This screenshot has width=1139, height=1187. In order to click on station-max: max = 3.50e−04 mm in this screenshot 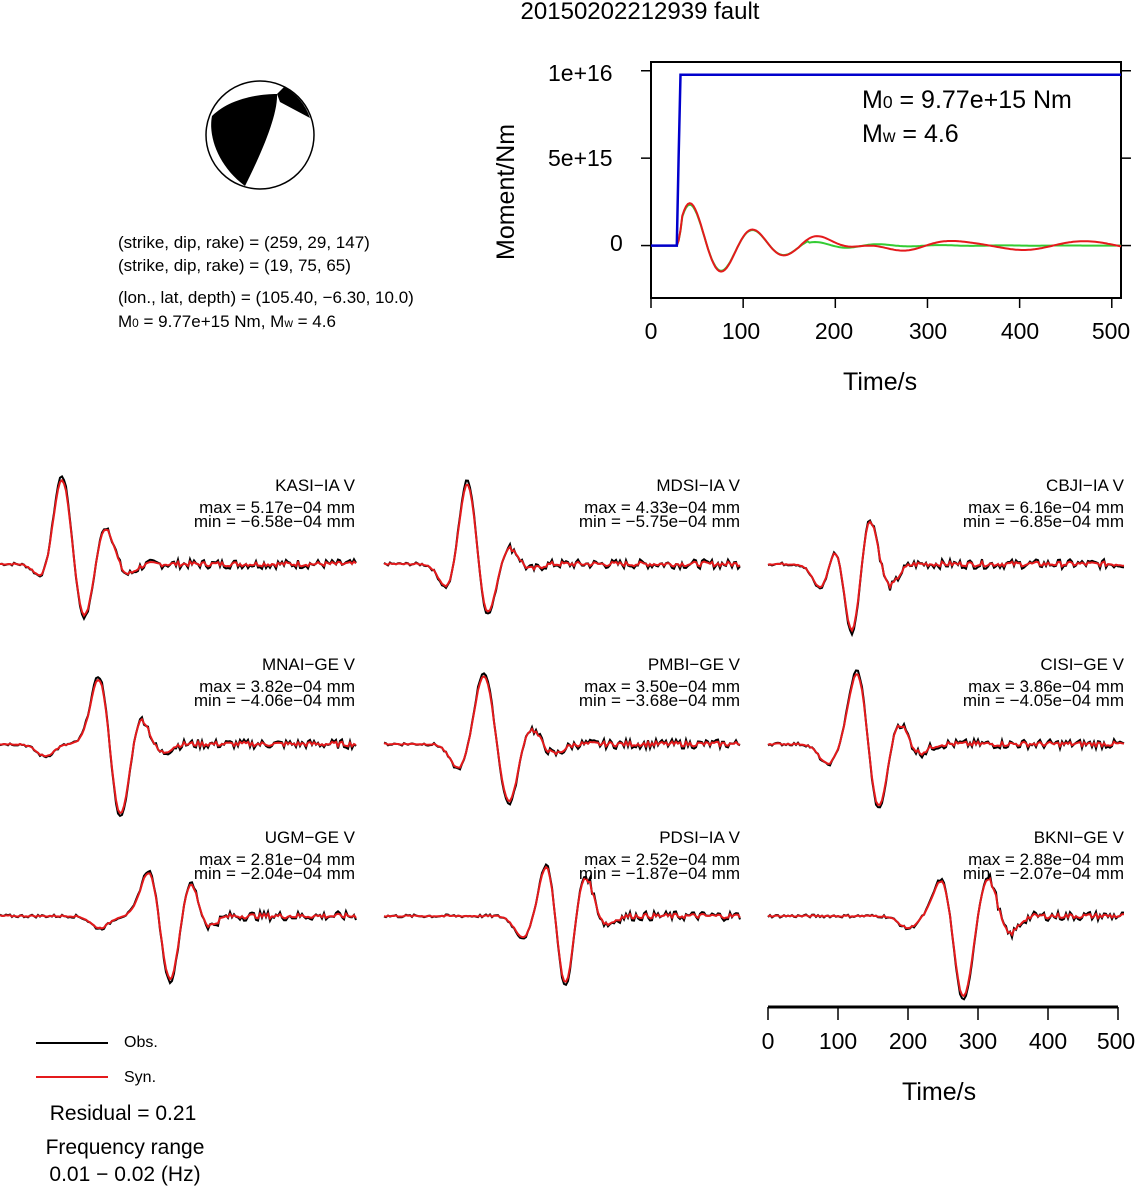, I will do `click(662, 686)`.